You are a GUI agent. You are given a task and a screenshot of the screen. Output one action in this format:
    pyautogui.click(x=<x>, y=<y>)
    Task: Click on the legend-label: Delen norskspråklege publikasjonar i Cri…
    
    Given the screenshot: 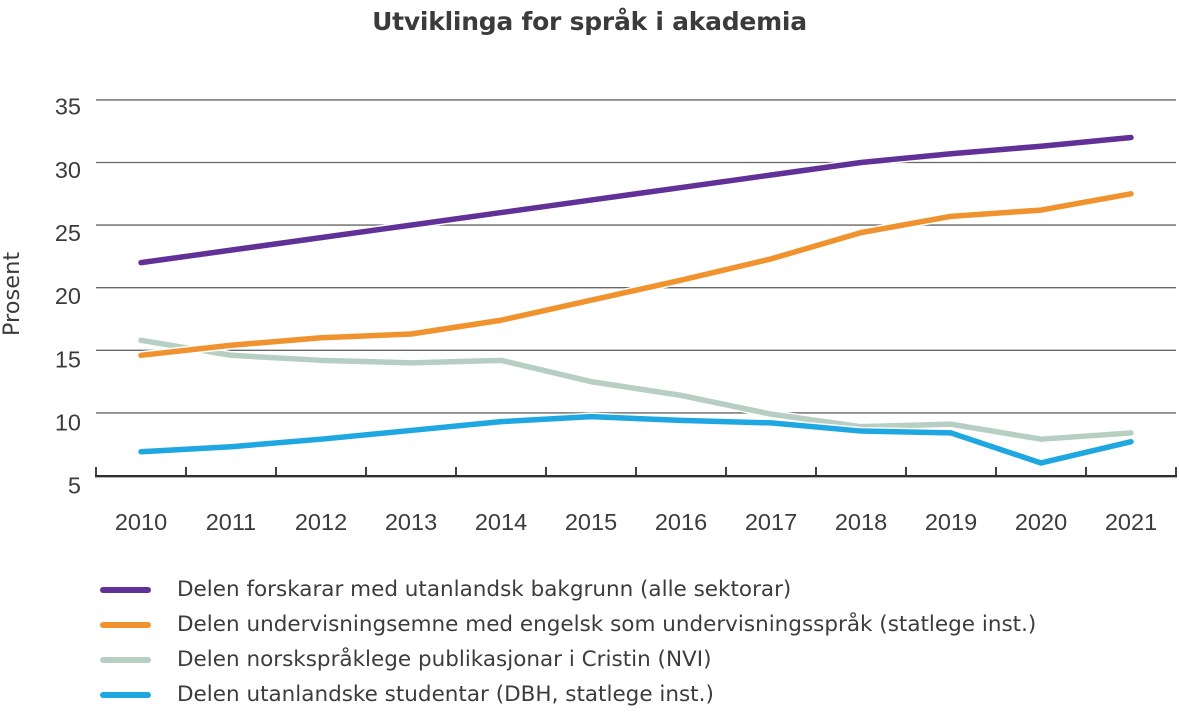 What is the action you would take?
    pyautogui.click(x=444, y=659)
    